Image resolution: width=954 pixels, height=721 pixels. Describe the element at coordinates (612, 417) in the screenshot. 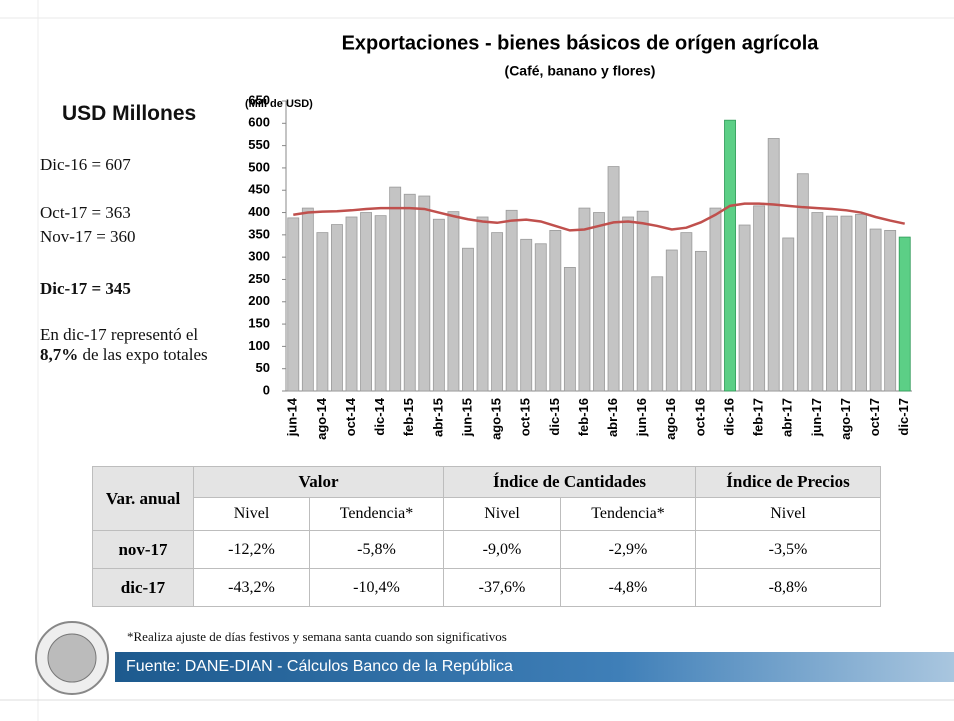

I see `x-tick-label: abr-16` at that location.